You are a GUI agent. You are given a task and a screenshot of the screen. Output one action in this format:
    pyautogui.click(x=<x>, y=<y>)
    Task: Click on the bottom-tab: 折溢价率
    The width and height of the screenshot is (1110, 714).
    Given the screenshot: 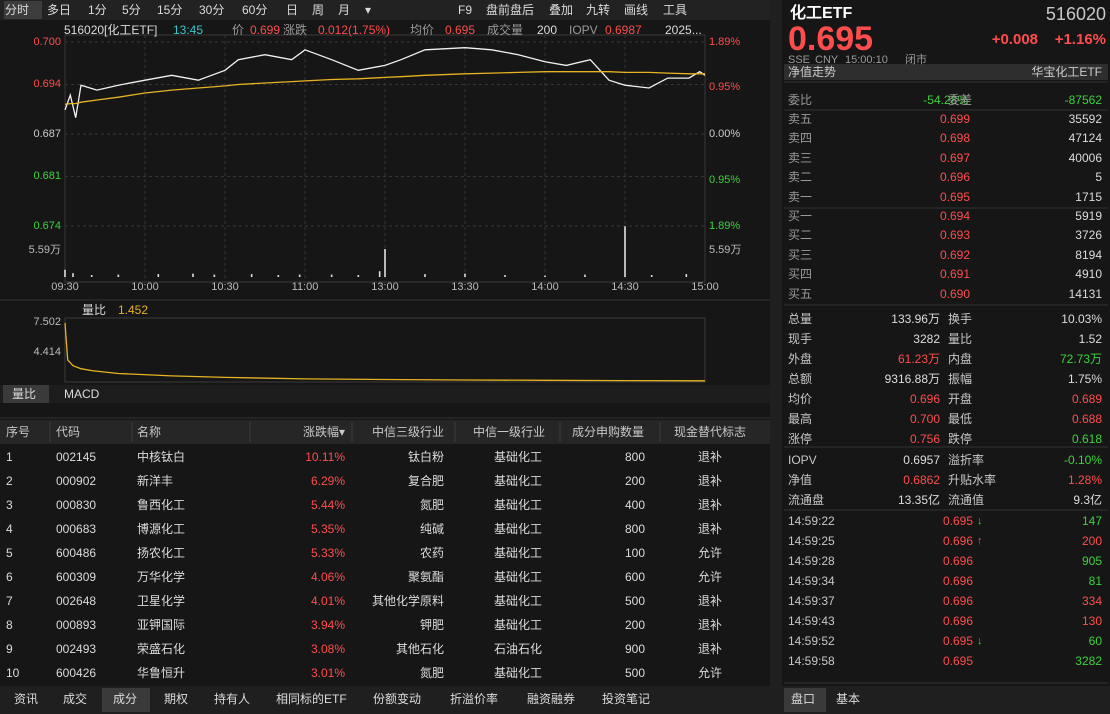 What is the action you would take?
    pyautogui.click(x=474, y=699)
    